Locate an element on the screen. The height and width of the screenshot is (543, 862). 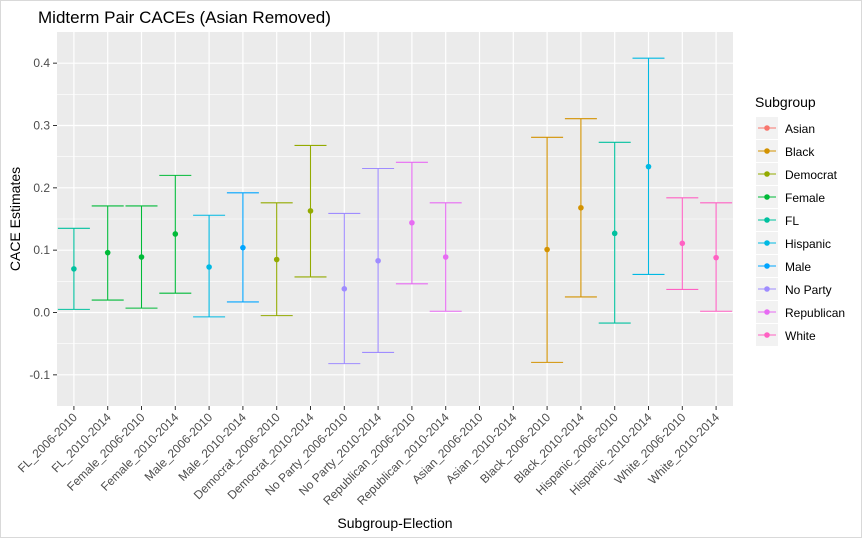
legend-label: Asian is located at coordinates (800, 129).